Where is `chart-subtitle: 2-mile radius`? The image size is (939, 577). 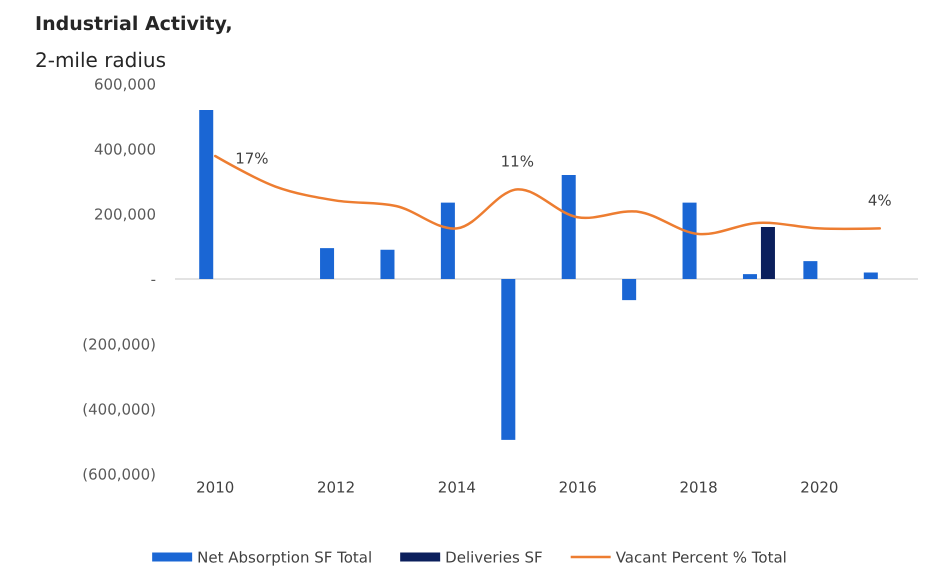
chart-subtitle: 2-mile radius is located at coordinates (100, 60).